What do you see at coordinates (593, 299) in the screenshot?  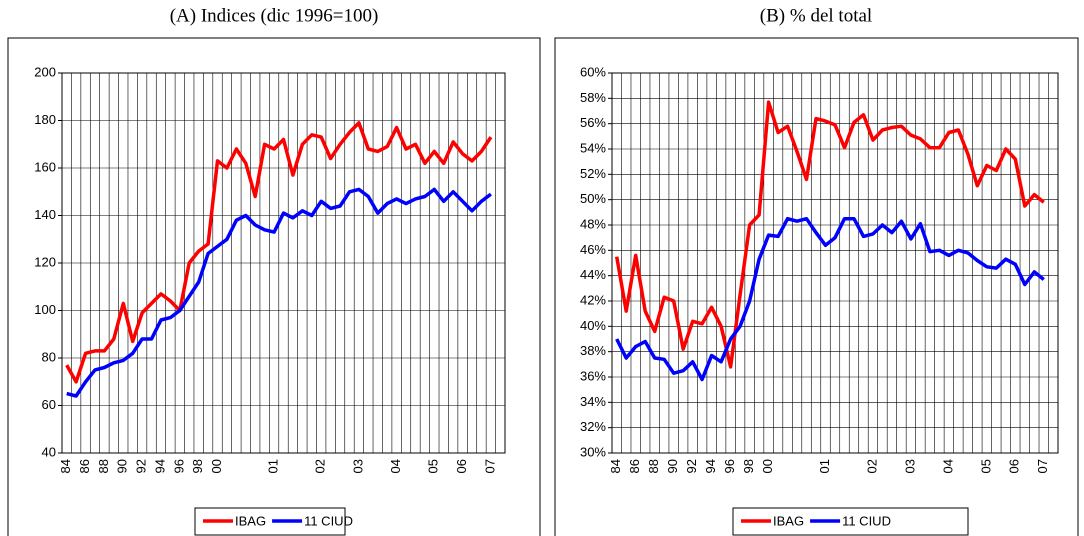 I see `y-tick-label: 42%` at bounding box center [593, 299].